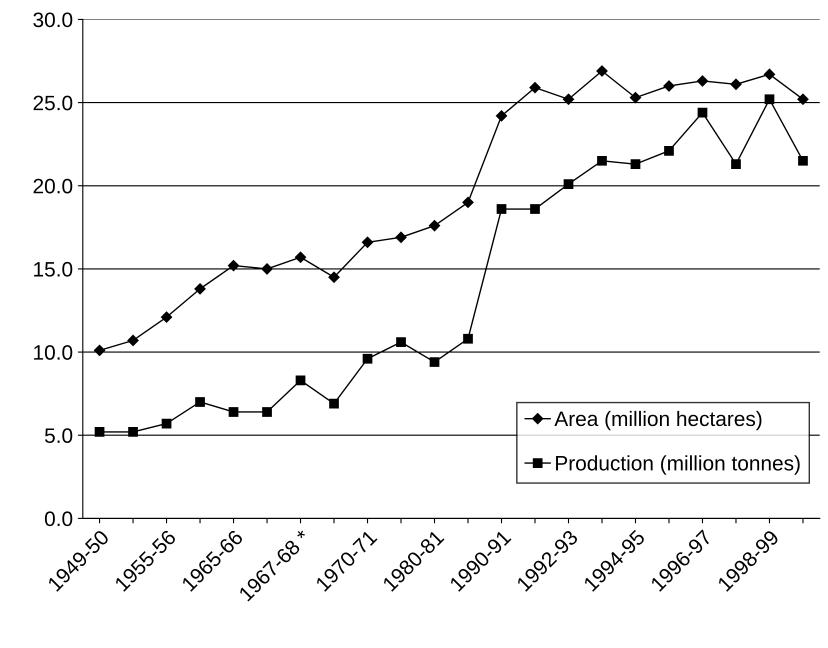  What do you see at coordinates (58, 518) in the screenshot?
I see `y-tick-label: 0.0` at bounding box center [58, 518].